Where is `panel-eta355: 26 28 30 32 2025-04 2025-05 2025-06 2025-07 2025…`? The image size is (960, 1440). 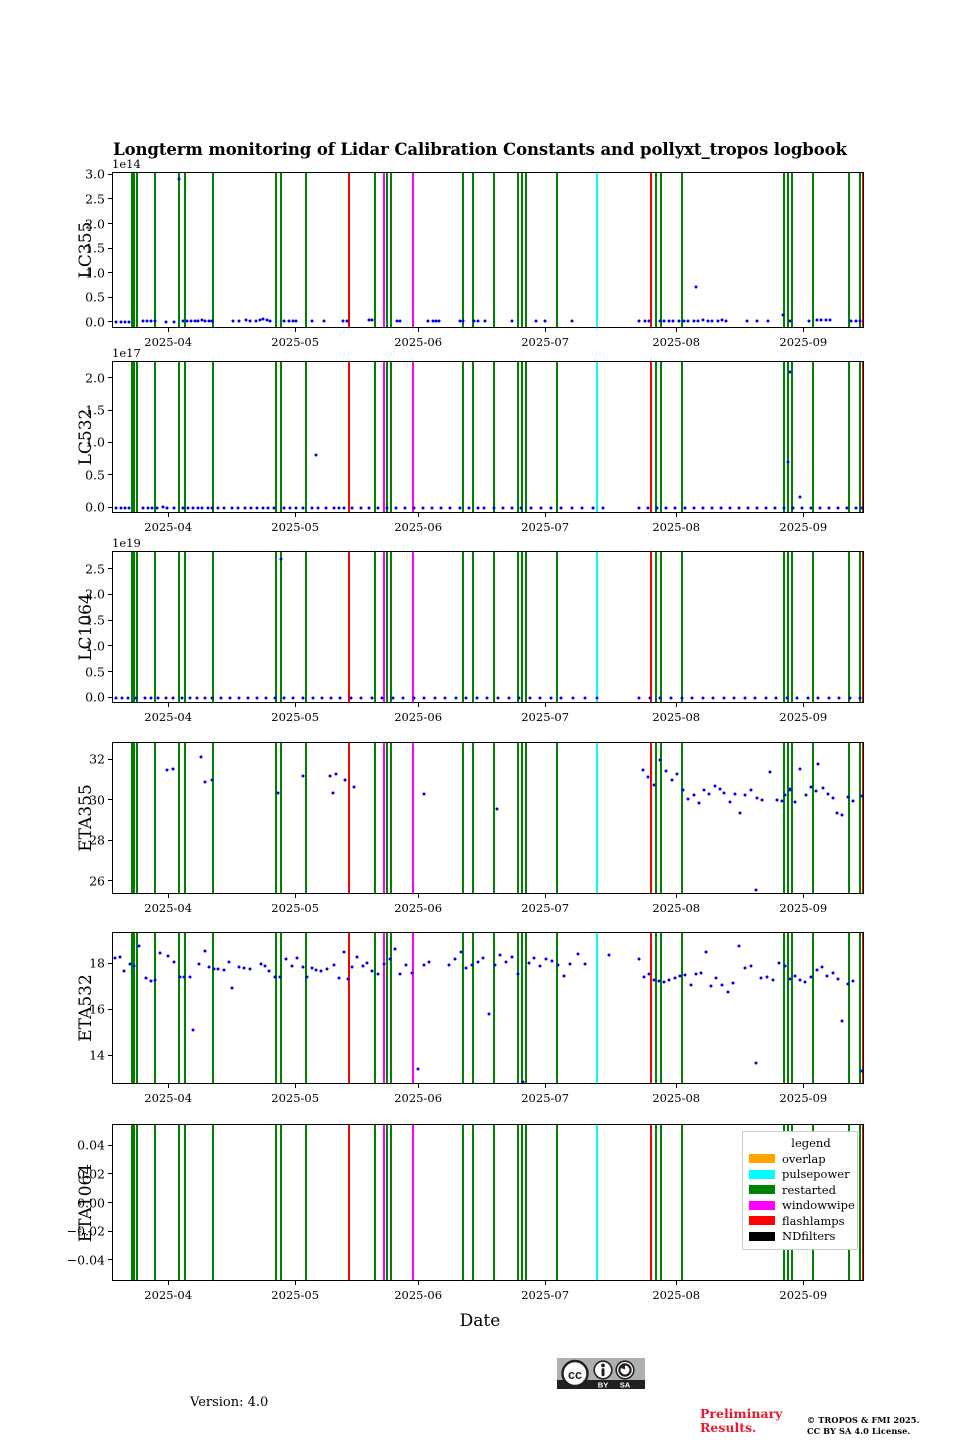 panel-eta355: 26 28 30 32 2025-04 2025-05 2025-06 2025-07 2025… is located at coordinates (470, 828).